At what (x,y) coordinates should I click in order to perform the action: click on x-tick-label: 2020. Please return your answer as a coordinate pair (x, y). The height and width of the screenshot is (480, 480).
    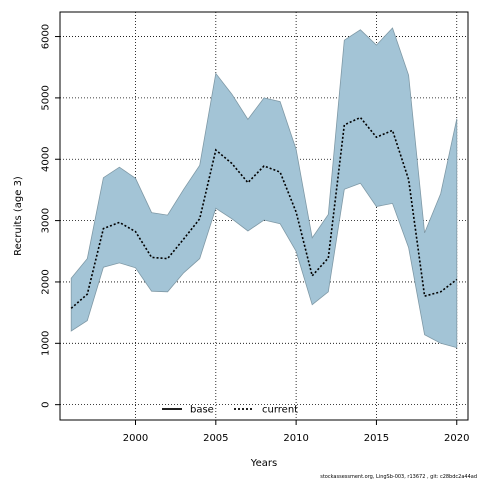
    Looking at the image, I should click on (456, 438).